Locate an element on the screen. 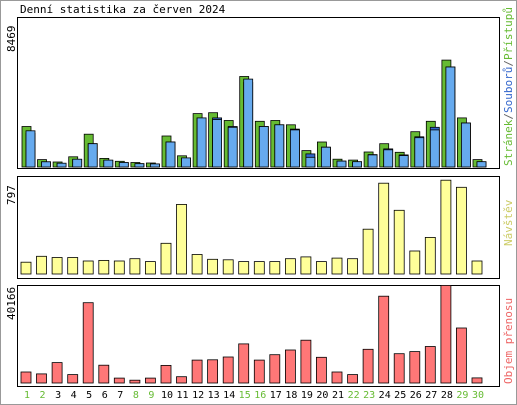 The image size is (517, 405). visits-y-max-label: 797 is located at coordinates (11, 195).